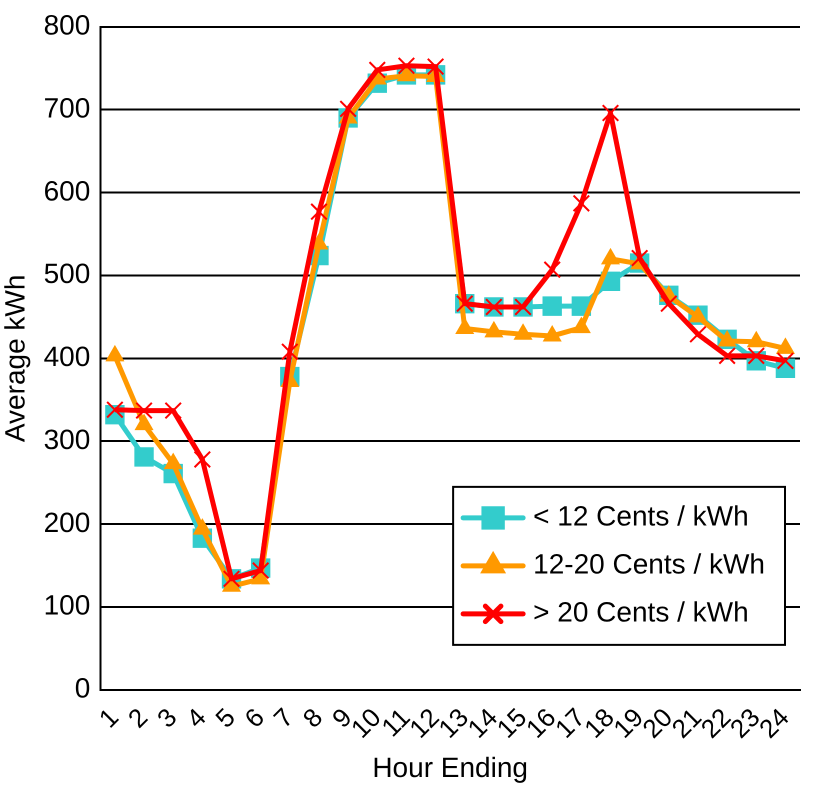  What do you see at coordinates (641, 612) in the screenshot?
I see `legend-label: > 20 Cents / kWh` at bounding box center [641, 612].